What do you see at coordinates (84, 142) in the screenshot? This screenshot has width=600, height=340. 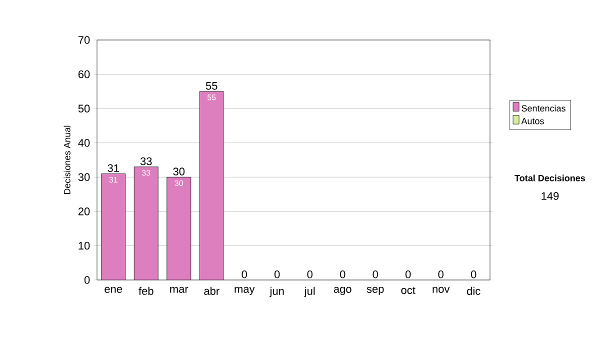 I see `y-tick-label: 40` at bounding box center [84, 142].